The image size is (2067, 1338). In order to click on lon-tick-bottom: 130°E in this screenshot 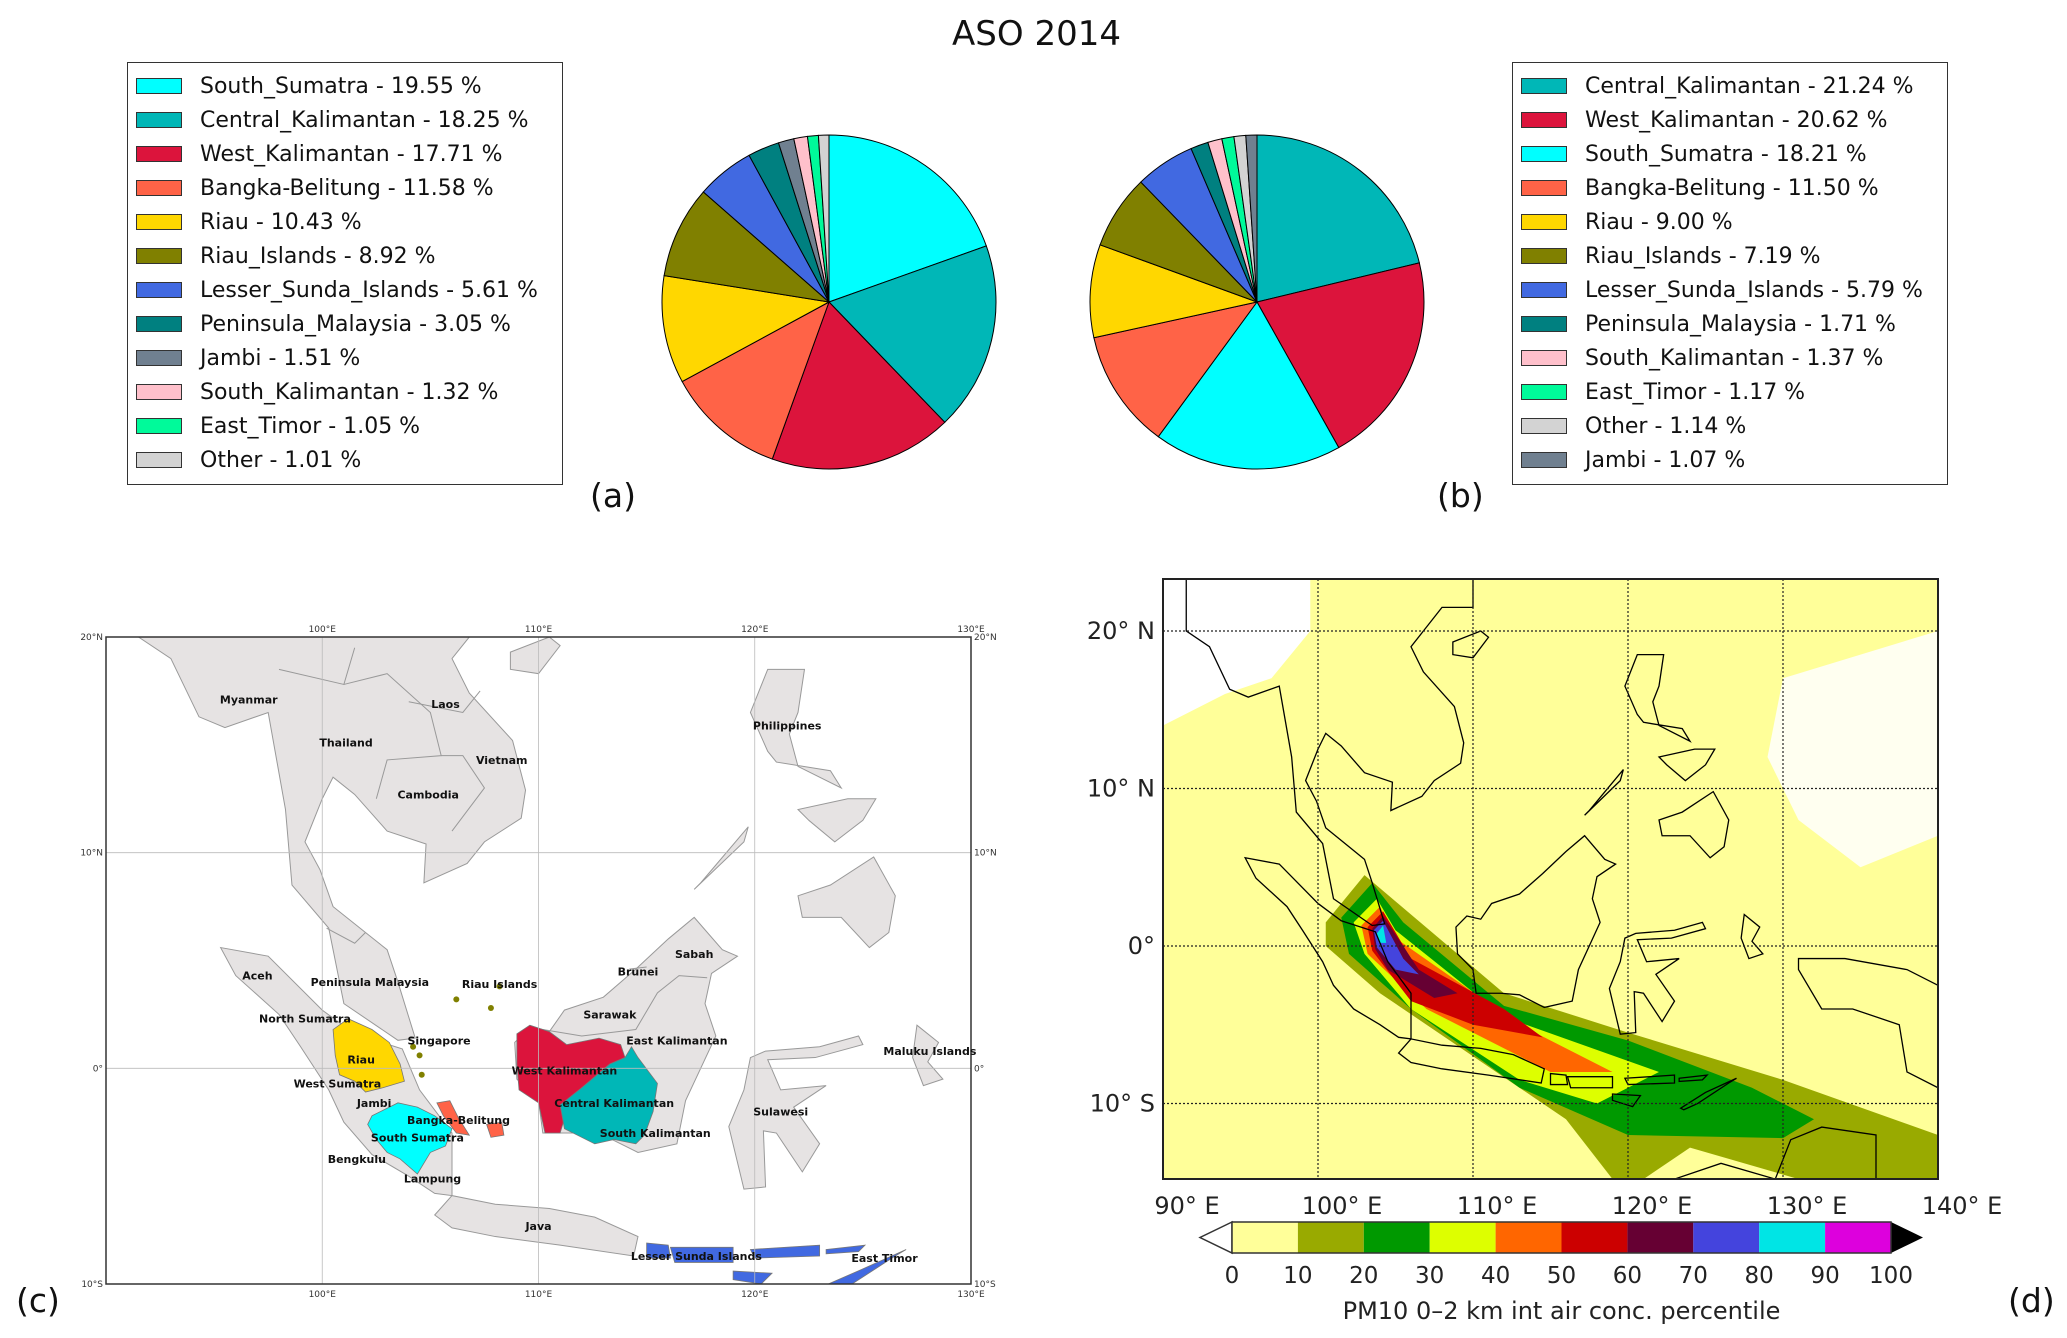, I will do `click(971, 1295)`.